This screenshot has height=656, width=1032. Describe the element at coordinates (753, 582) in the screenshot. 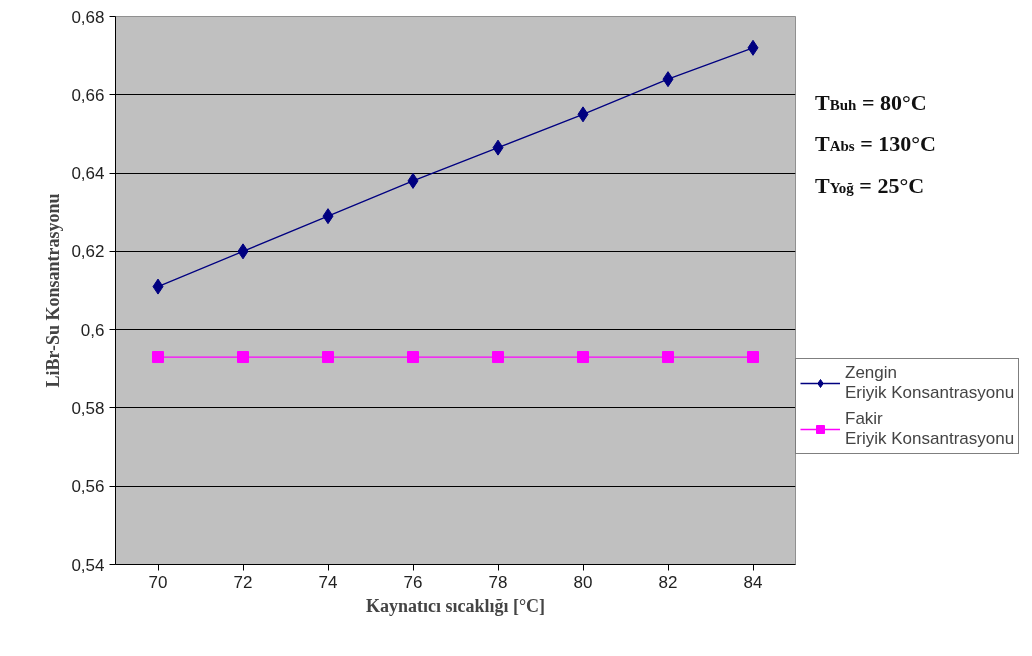

I see `x-tick-label: 84` at that location.